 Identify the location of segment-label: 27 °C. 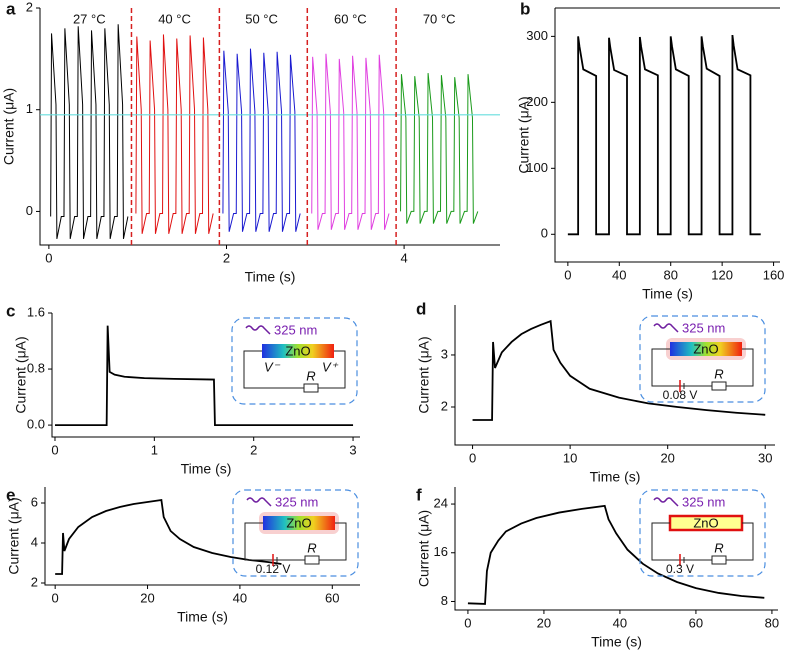
(89, 18).